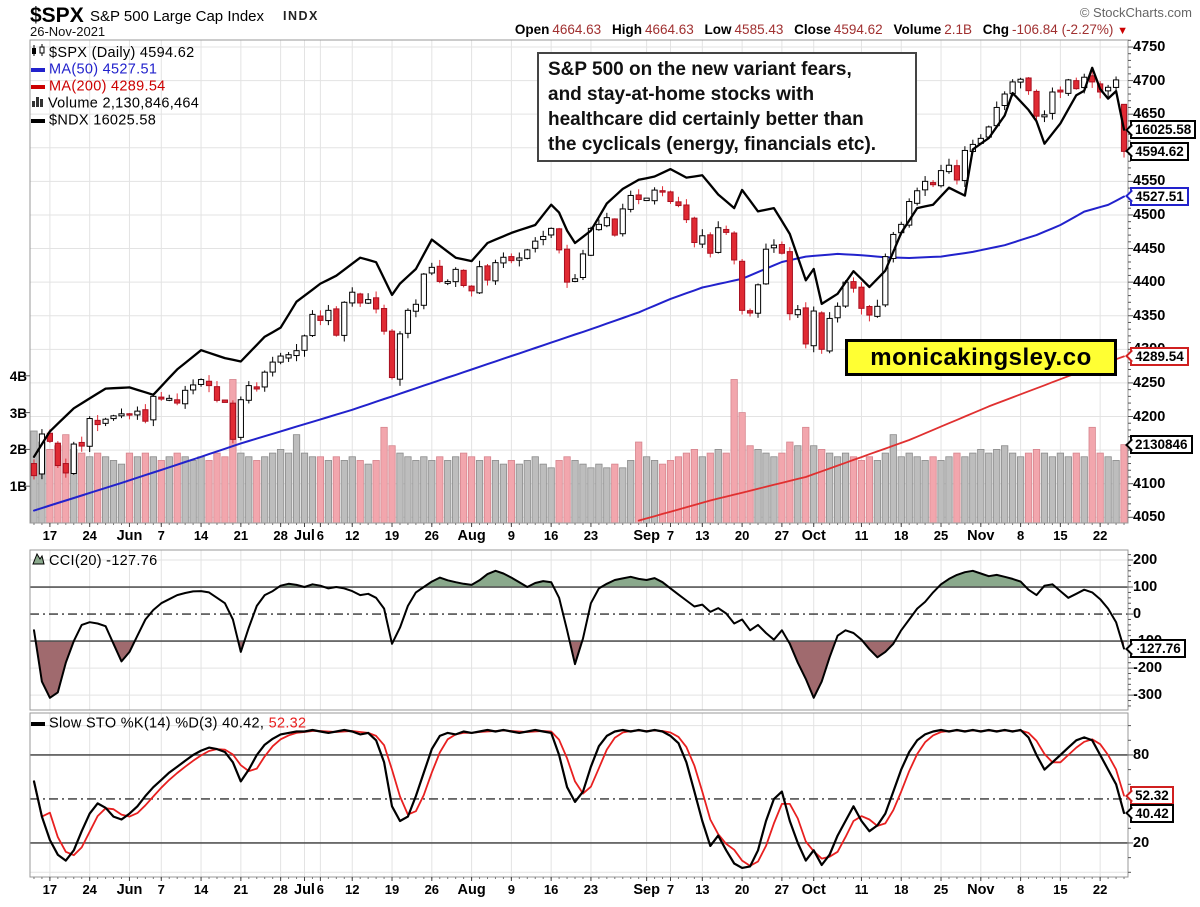 The width and height of the screenshot is (1200, 907). Describe the element at coordinates (941, 535) in the screenshot. I see `date-axis-label: 25` at that location.